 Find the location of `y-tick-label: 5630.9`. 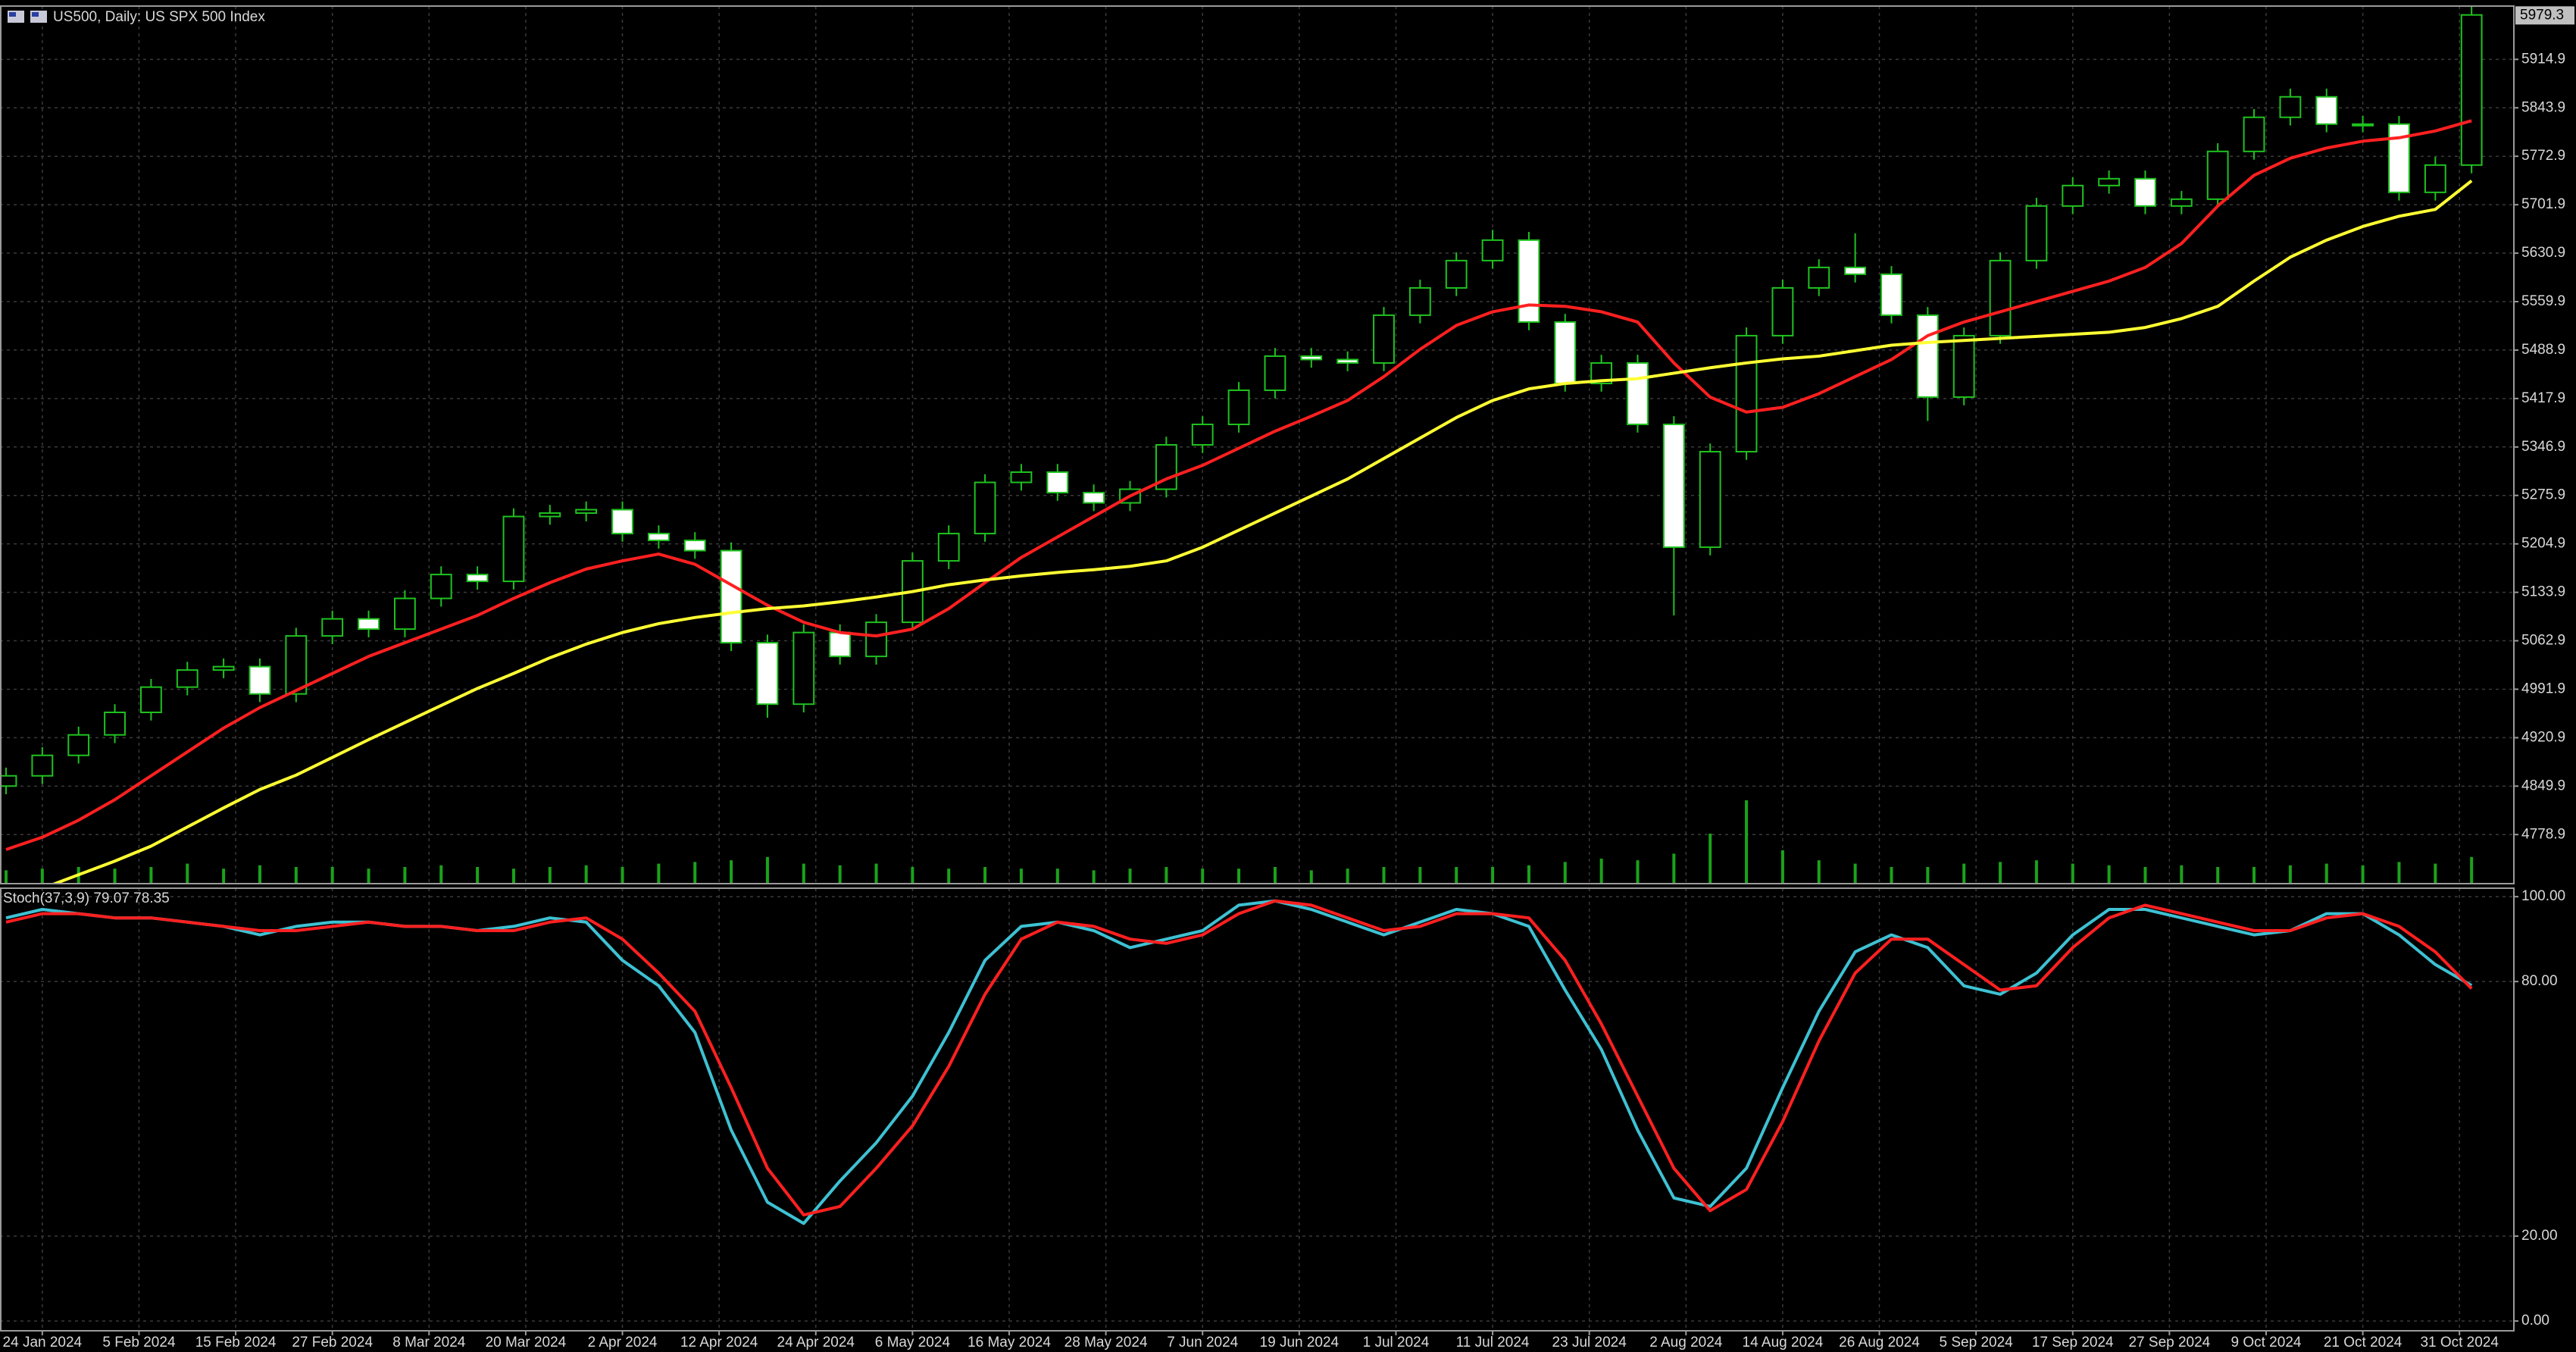

y-tick-label: 5630.9 is located at coordinates (2543, 253).